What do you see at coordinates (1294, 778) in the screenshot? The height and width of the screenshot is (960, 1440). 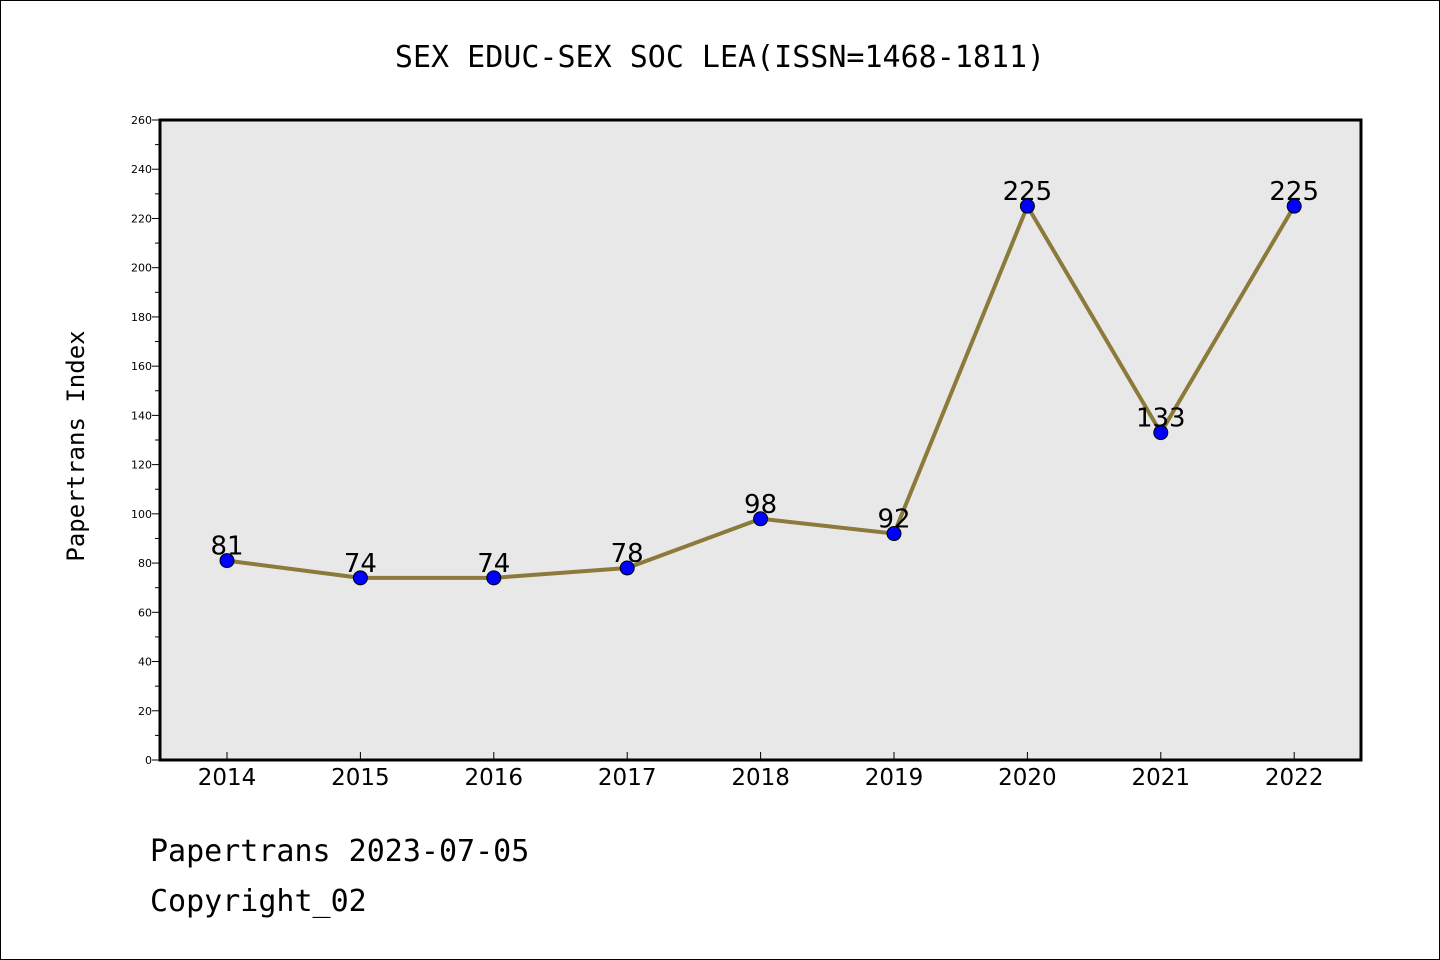 I see `x-tick-label: 2022` at bounding box center [1294, 778].